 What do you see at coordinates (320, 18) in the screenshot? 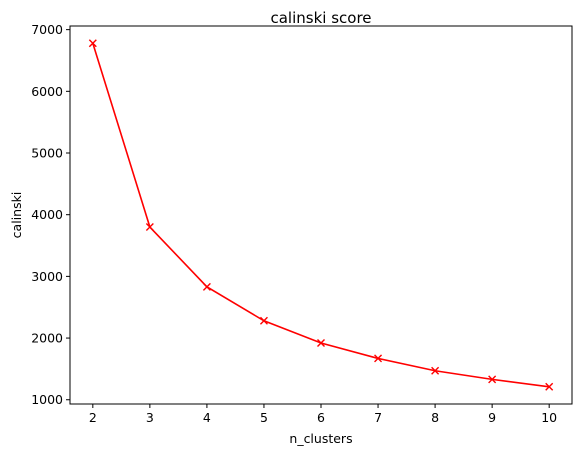
I see `chart-title: calinski score` at bounding box center [320, 18].